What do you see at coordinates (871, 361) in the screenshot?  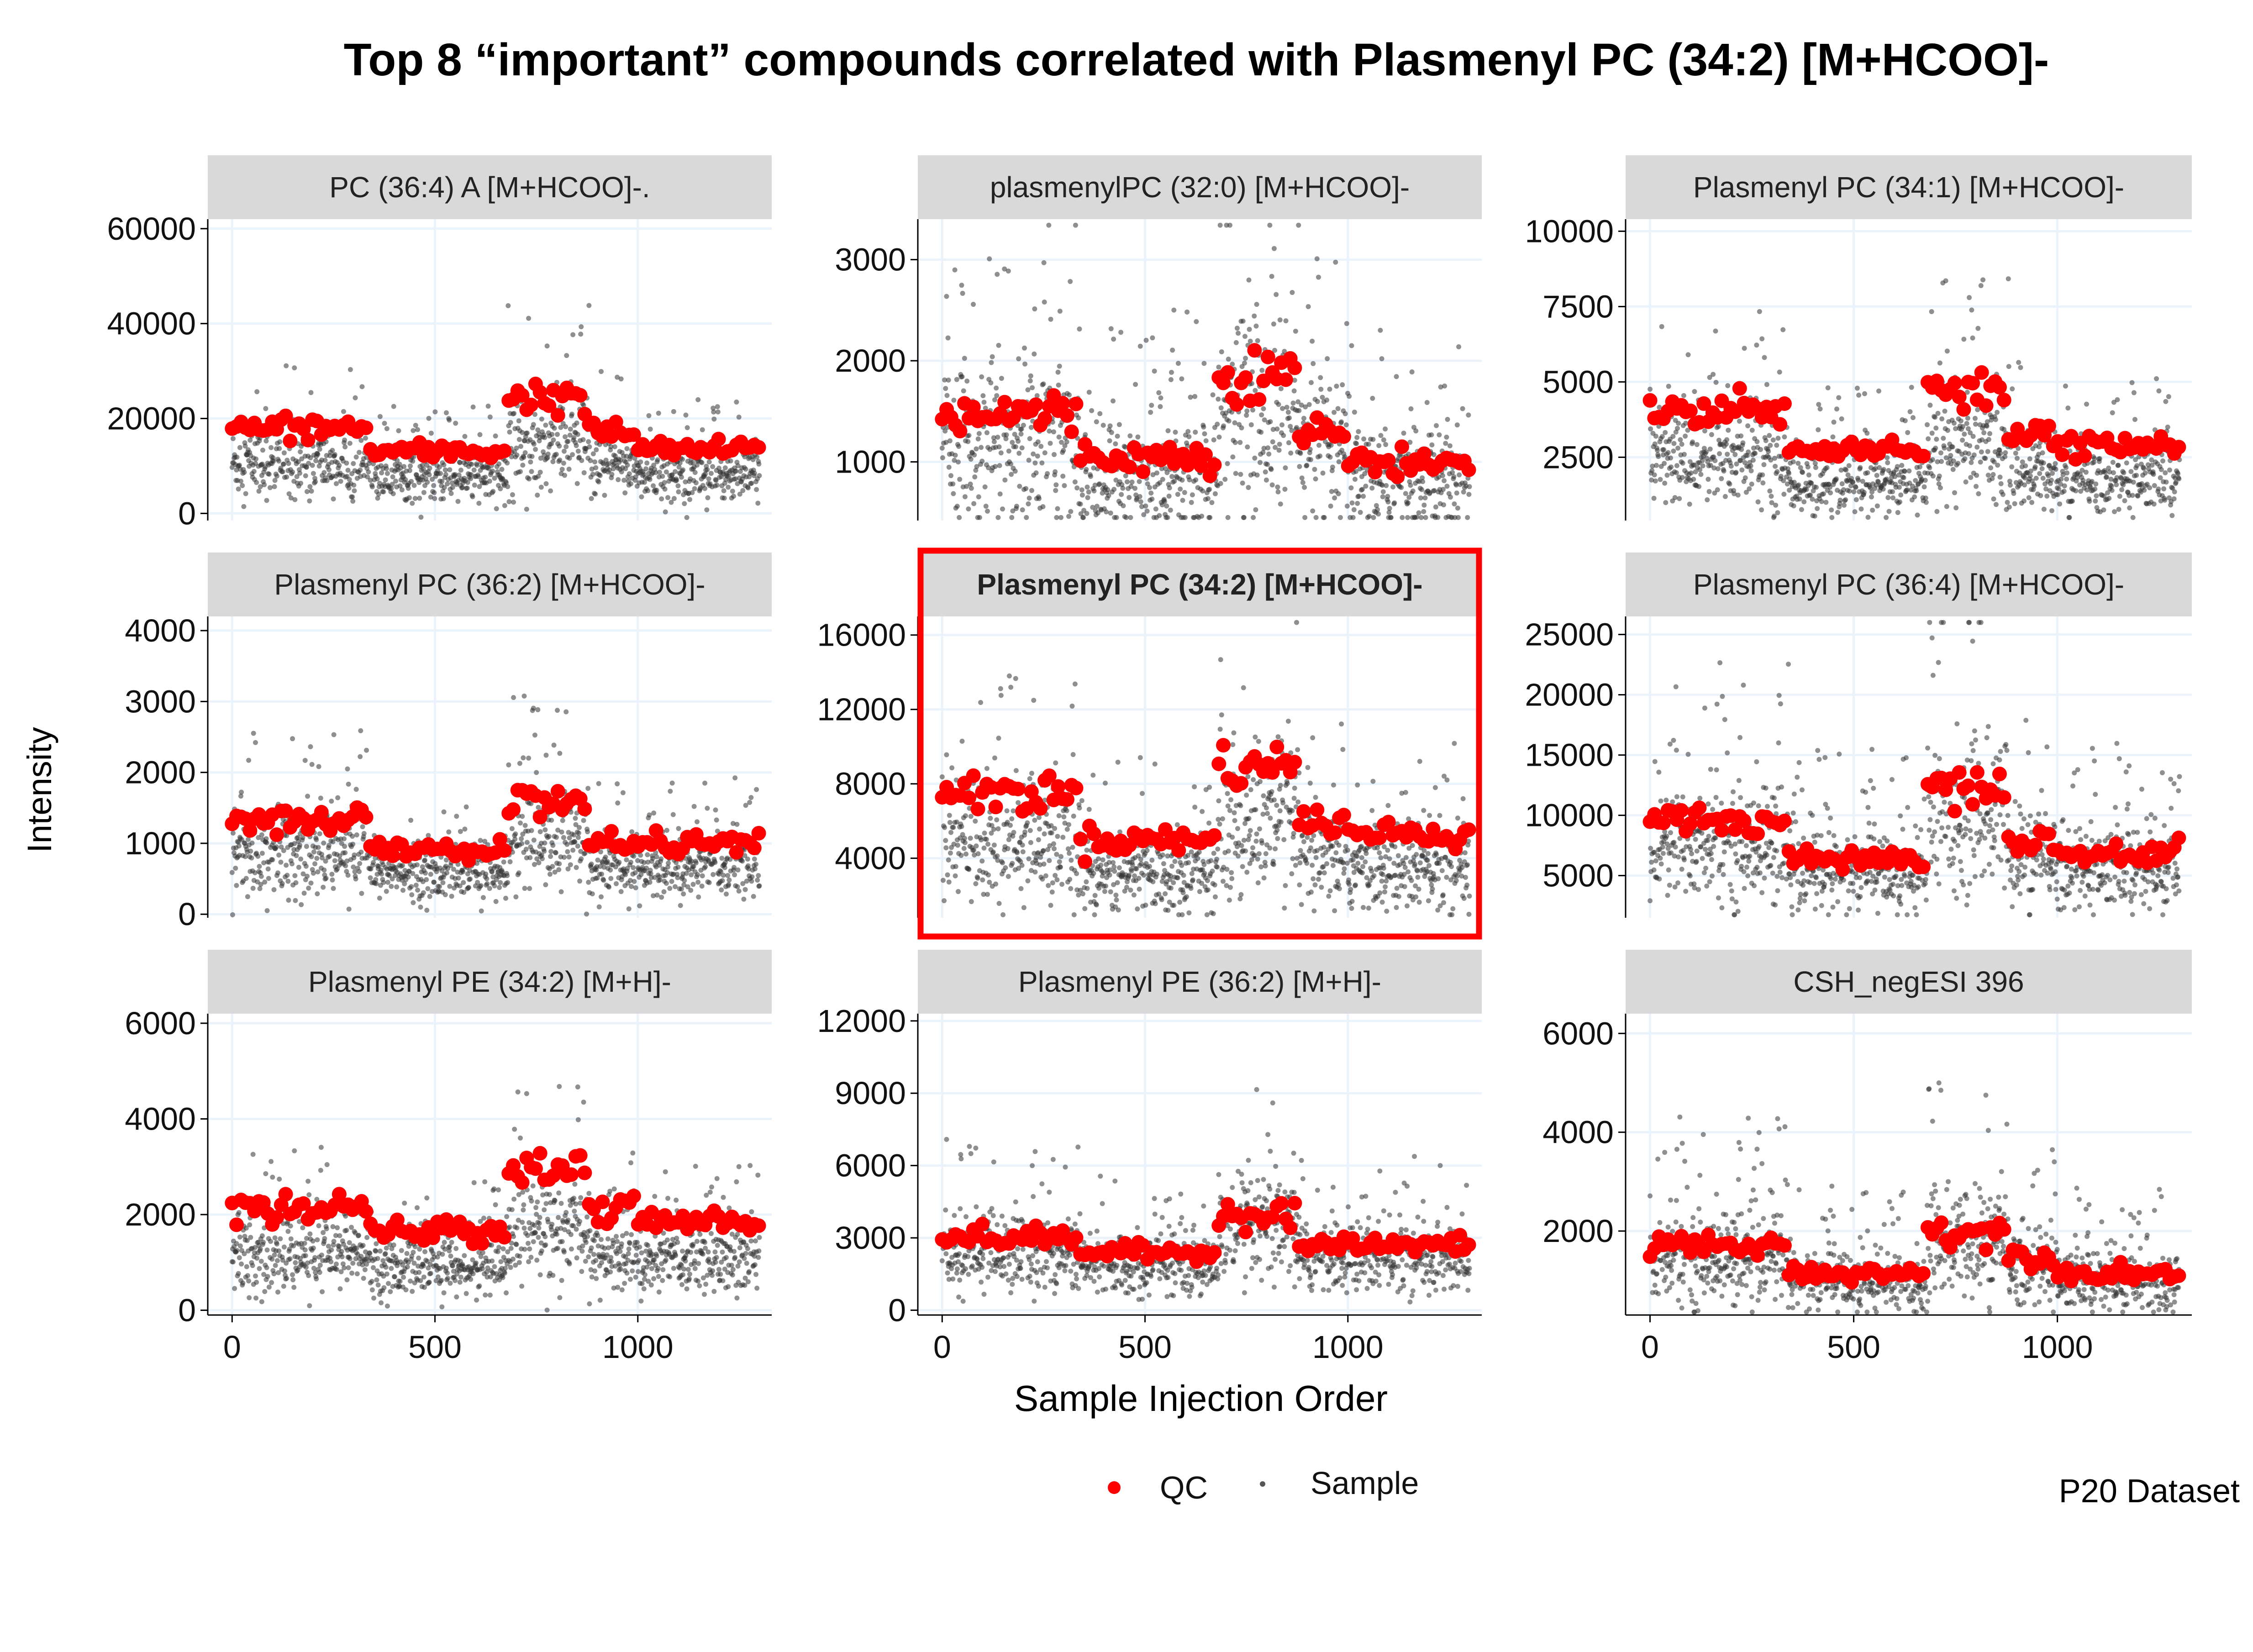 I see `y-tick-label: 2000` at bounding box center [871, 361].